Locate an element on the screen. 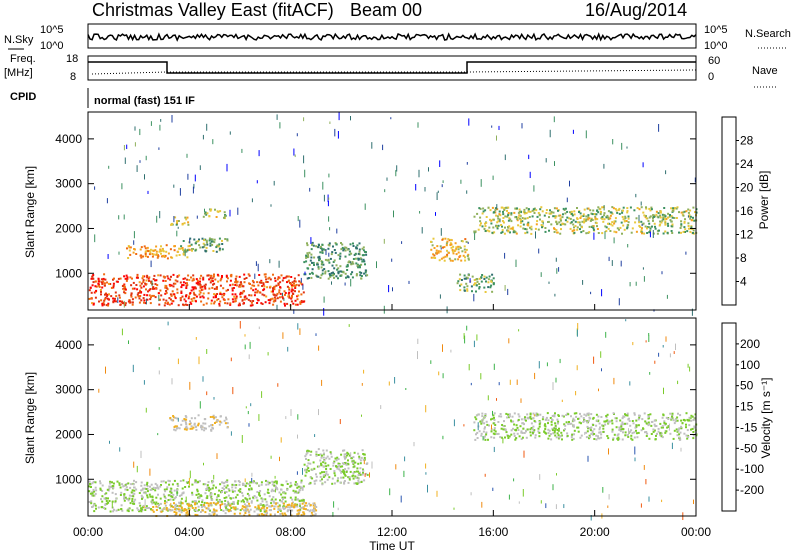  x-tick-label: 12:00 is located at coordinates (392, 532).